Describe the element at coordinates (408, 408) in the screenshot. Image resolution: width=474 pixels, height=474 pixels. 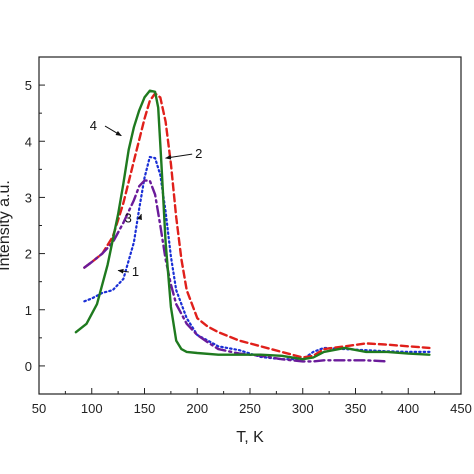
I see `x-tick-label: 400` at that location.